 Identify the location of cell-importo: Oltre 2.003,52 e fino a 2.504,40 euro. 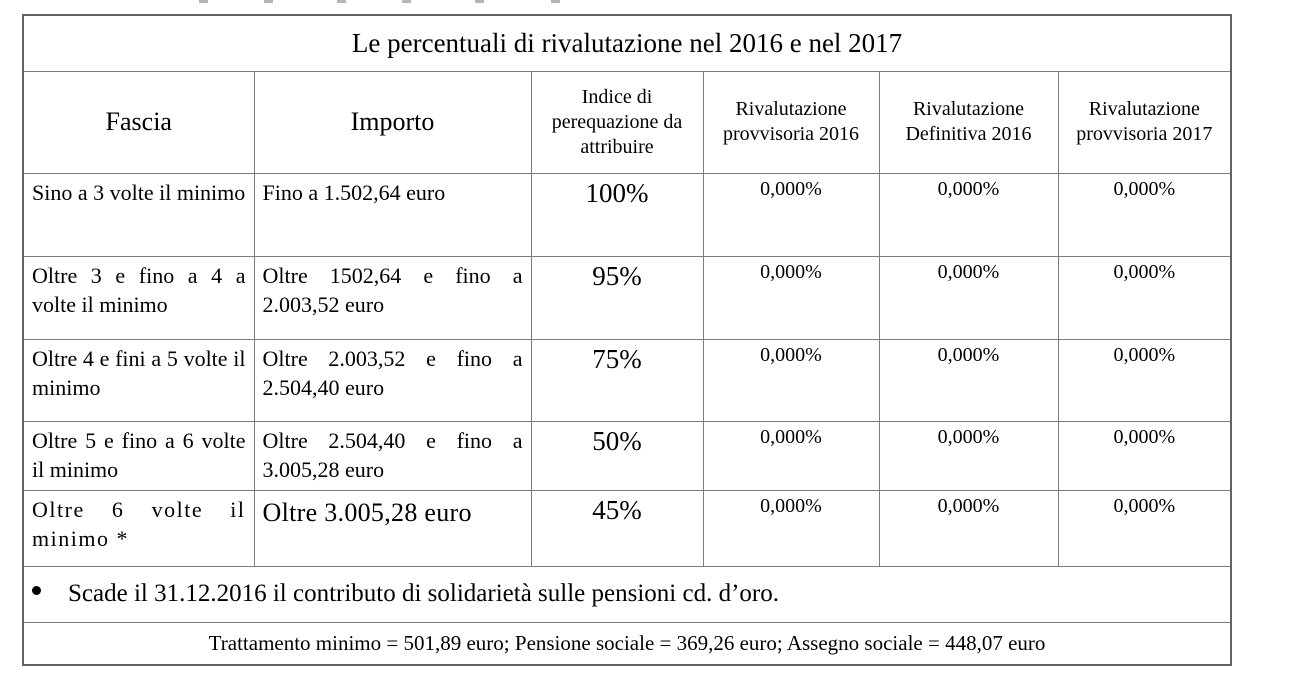
(392, 380).